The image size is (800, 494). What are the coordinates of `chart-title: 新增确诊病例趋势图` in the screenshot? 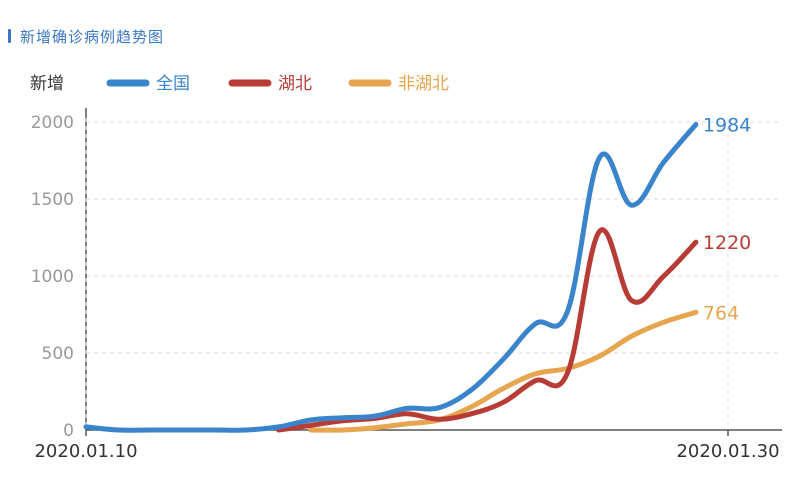 It's located at (92, 36).